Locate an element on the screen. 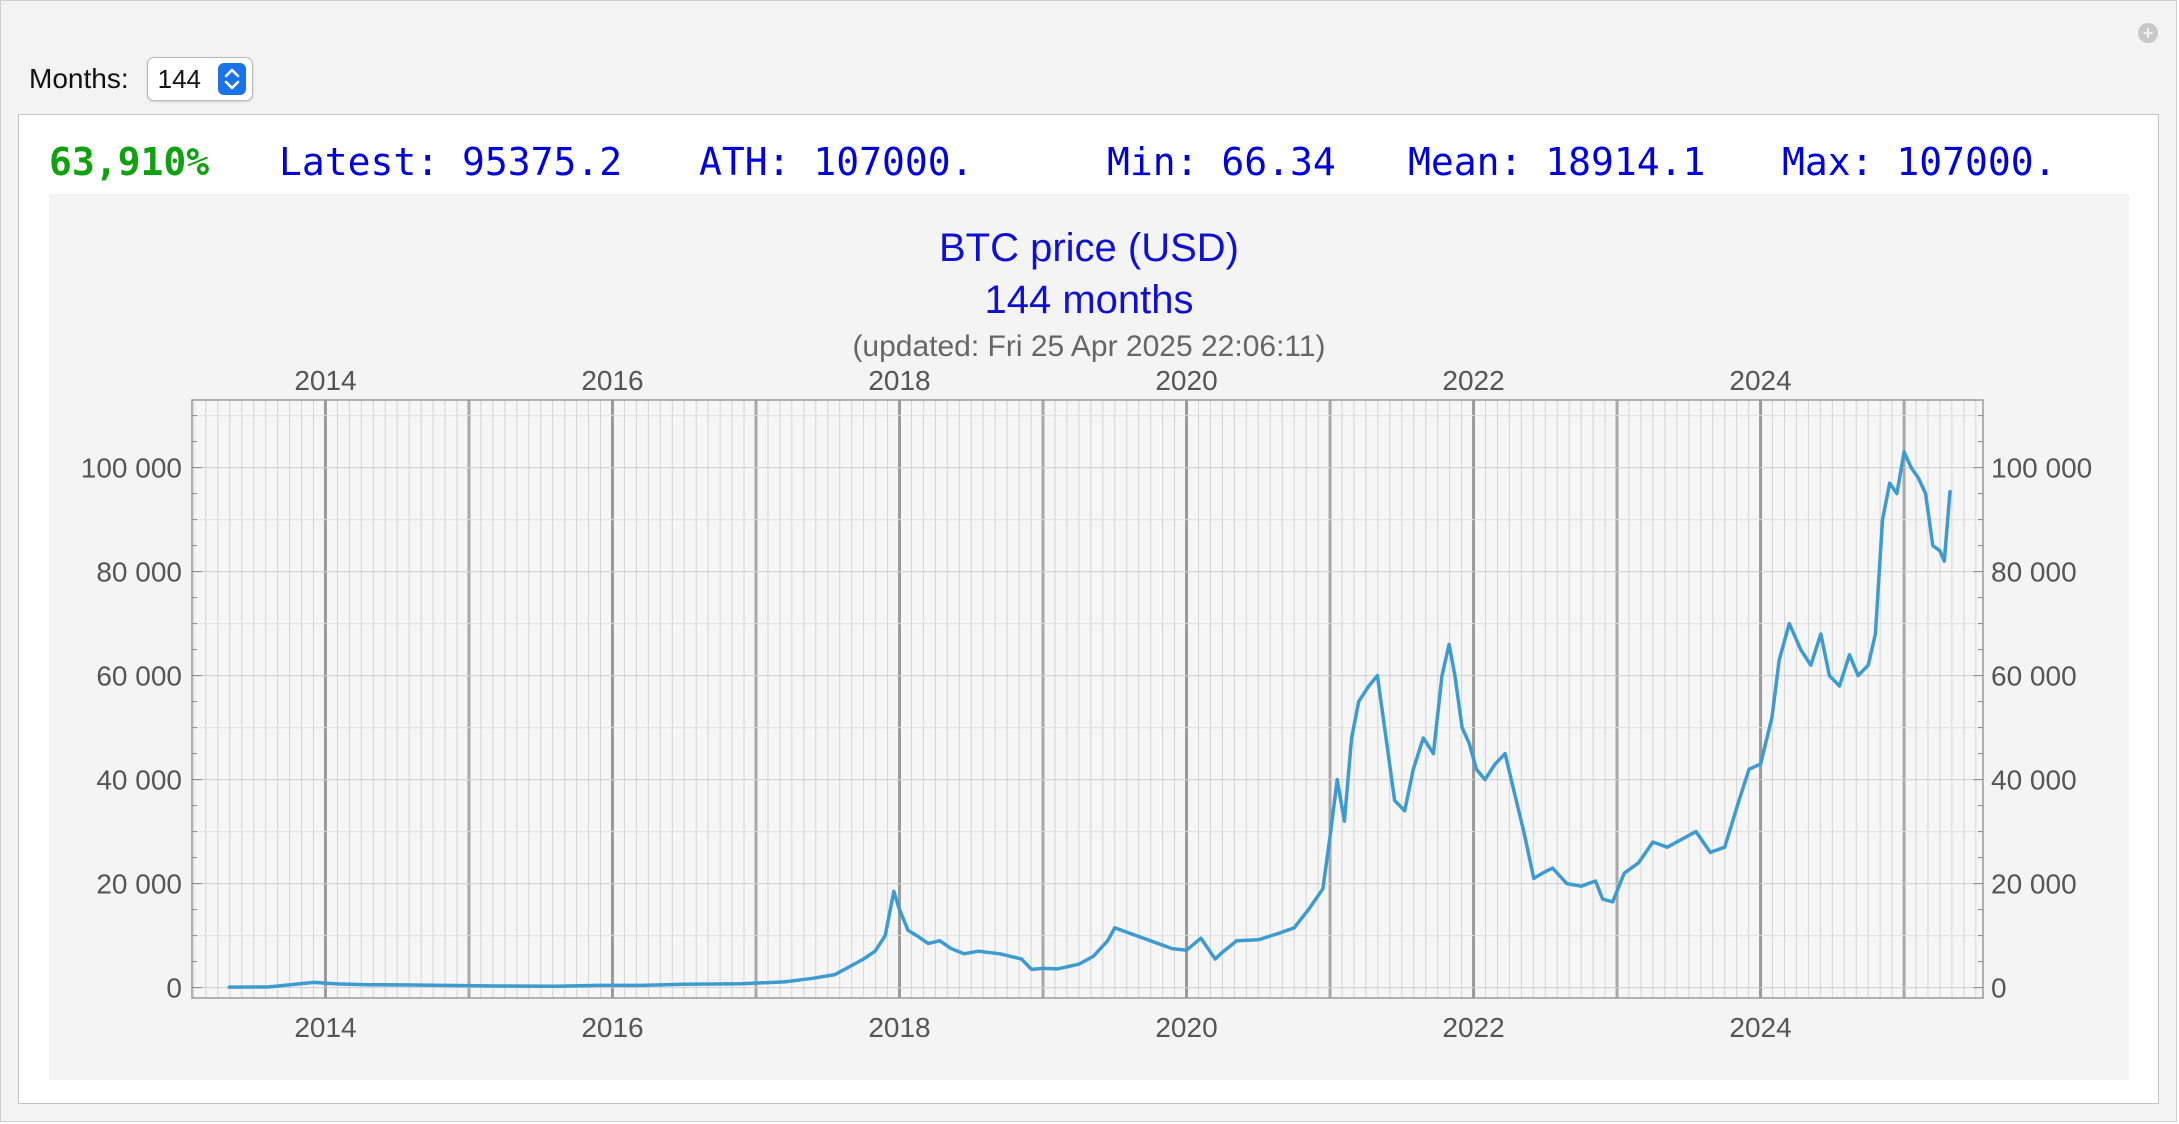 The image size is (2179, 1124). max-price: Max: 107000. is located at coordinates (1919, 162).